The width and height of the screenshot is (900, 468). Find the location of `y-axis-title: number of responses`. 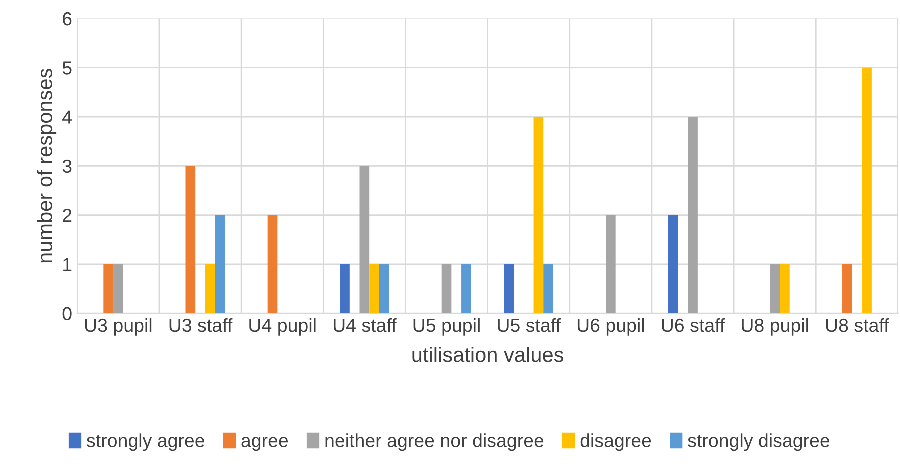

y-axis-title: number of responses is located at coordinates (47, 166).